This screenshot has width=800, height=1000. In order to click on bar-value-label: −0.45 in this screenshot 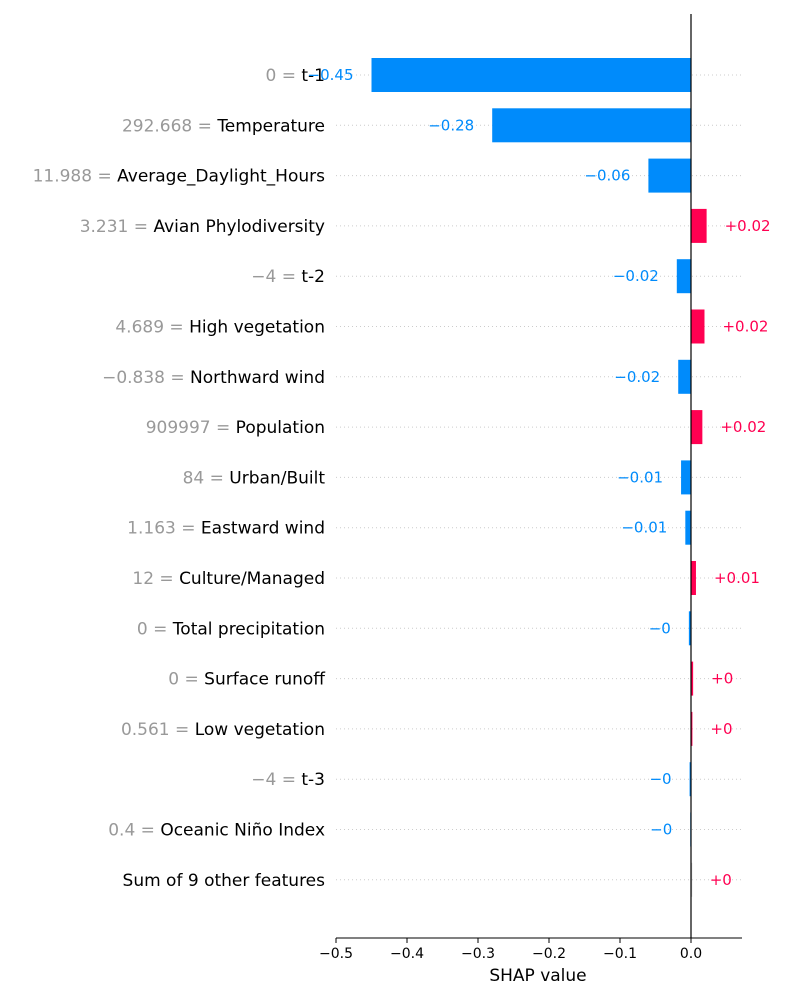, I will do `click(331, 75)`.